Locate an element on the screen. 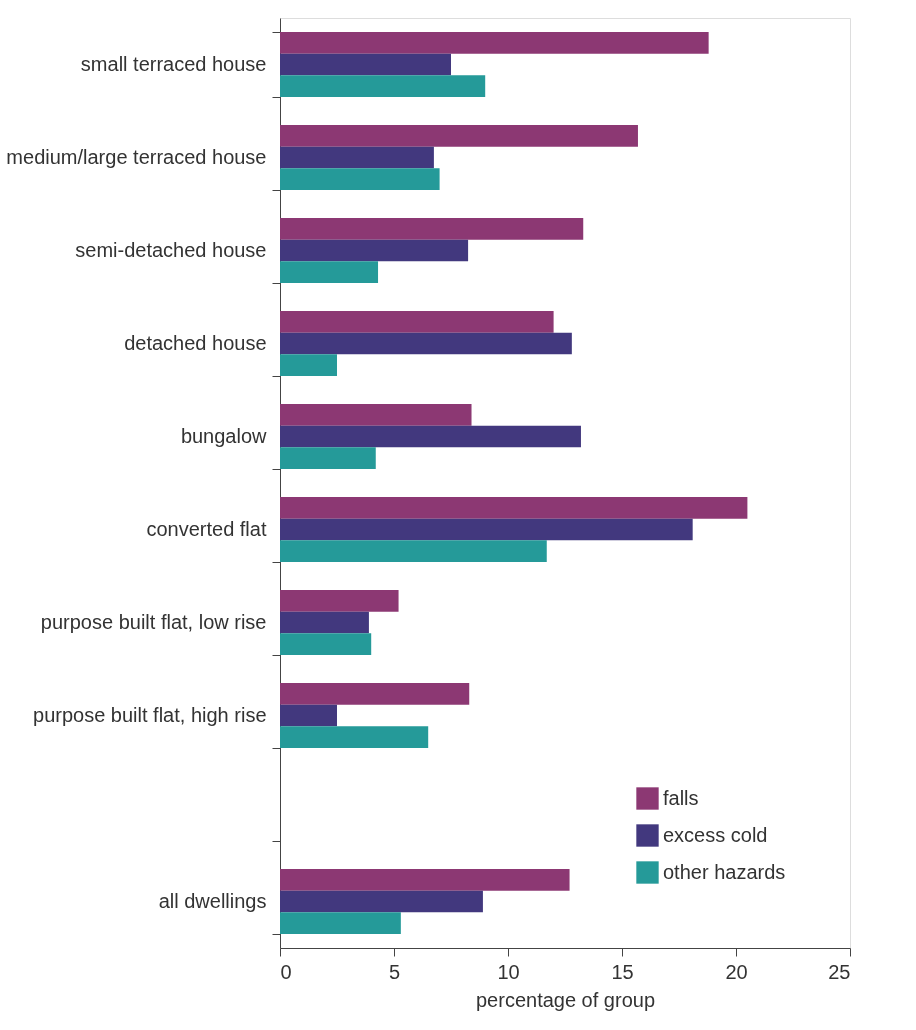  x-axis-title: percentage of group is located at coordinates (565, 999).